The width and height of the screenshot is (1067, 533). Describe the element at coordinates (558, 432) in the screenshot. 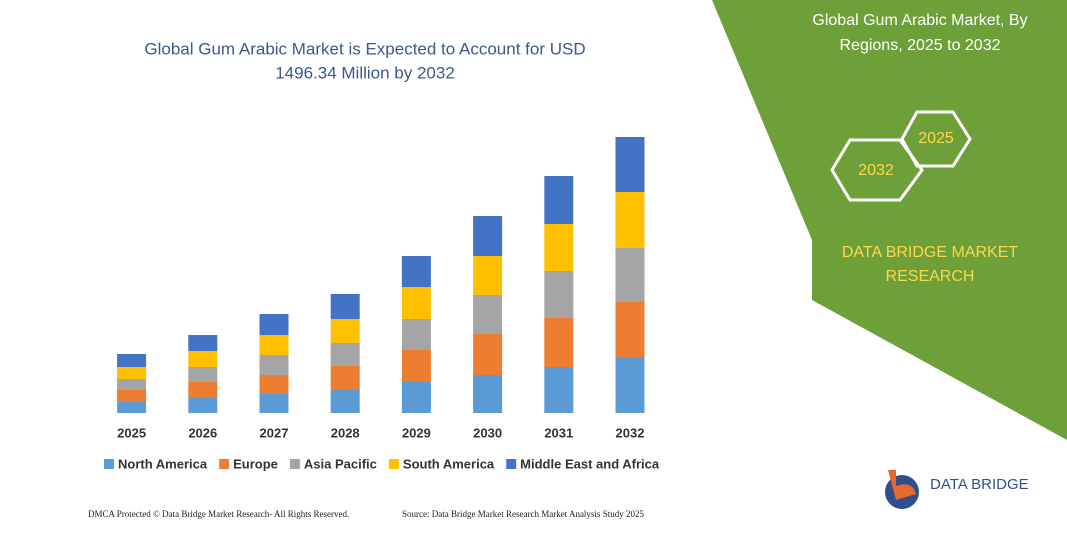

I see `x-tick-label: 2031` at that location.